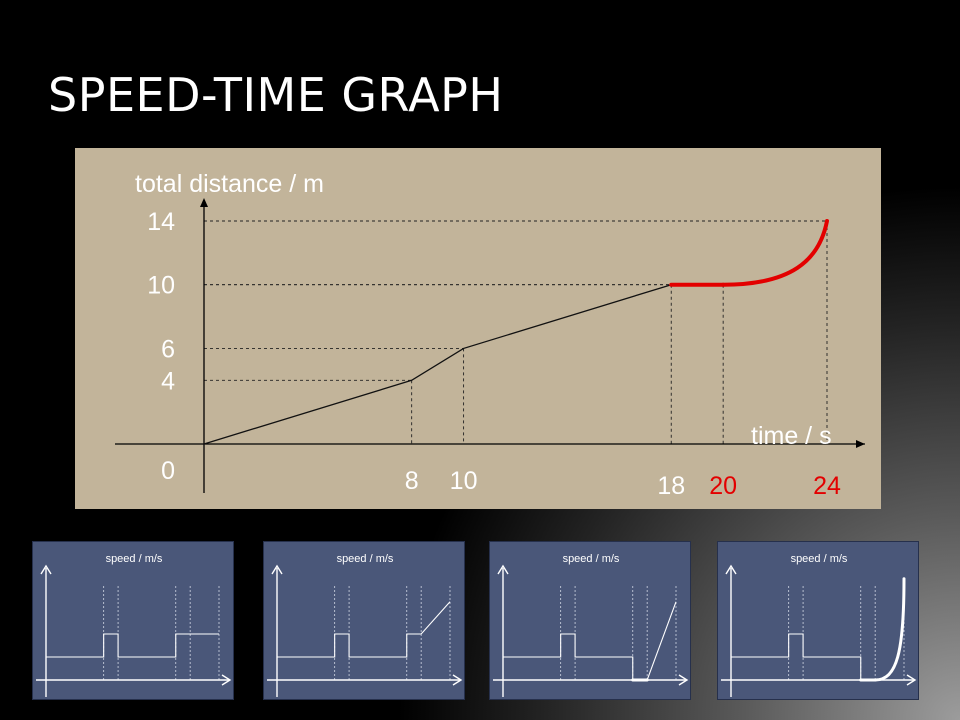  What do you see at coordinates (168, 349) in the screenshot?
I see `y-tick-label-6: 6` at bounding box center [168, 349].